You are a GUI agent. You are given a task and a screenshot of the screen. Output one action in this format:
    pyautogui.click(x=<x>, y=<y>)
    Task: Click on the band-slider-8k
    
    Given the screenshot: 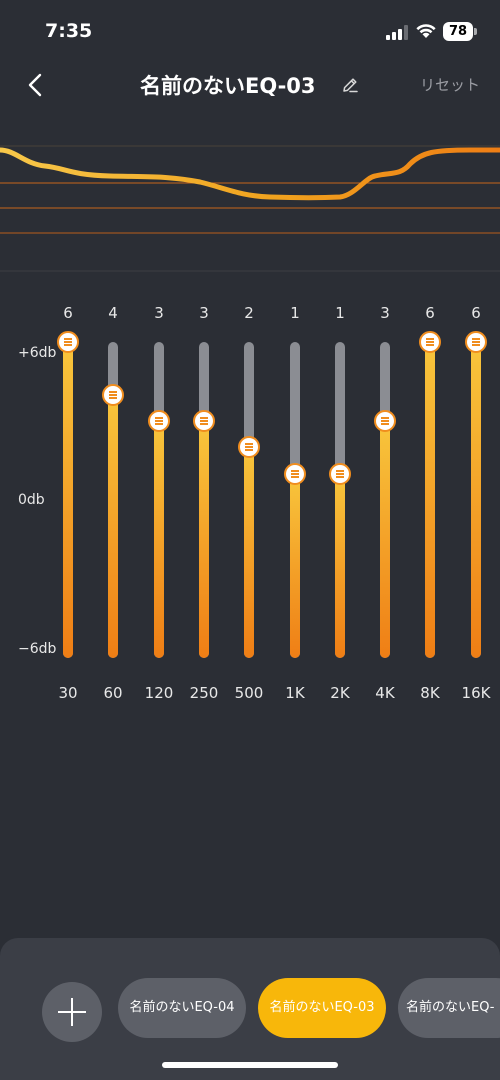 What is the action you would take?
    pyautogui.click(x=430, y=500)
    